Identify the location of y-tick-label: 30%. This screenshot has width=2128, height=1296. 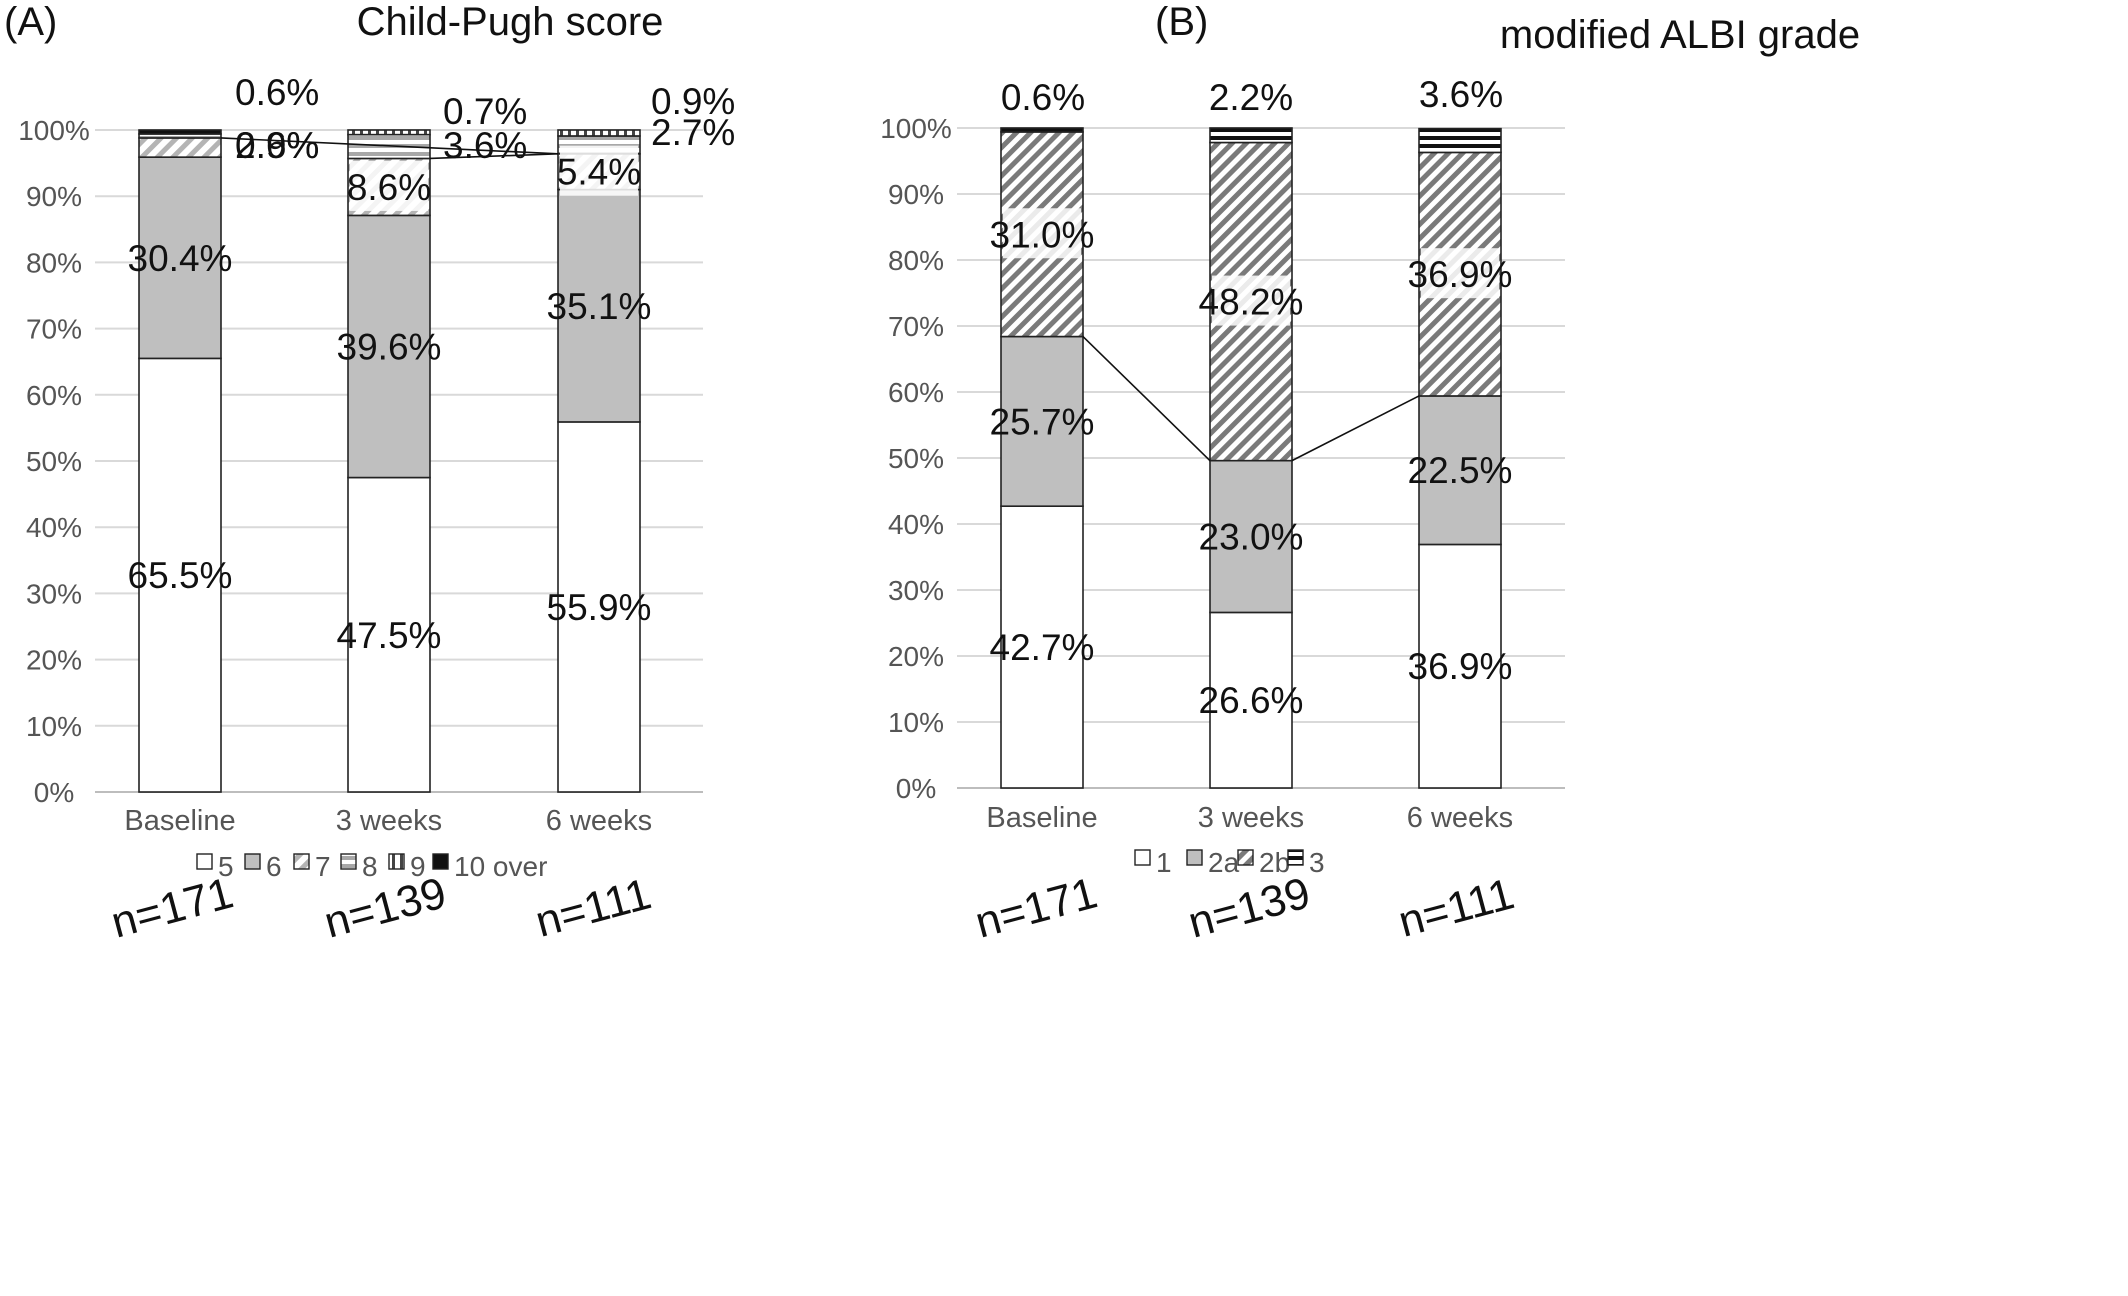
(916, 590).